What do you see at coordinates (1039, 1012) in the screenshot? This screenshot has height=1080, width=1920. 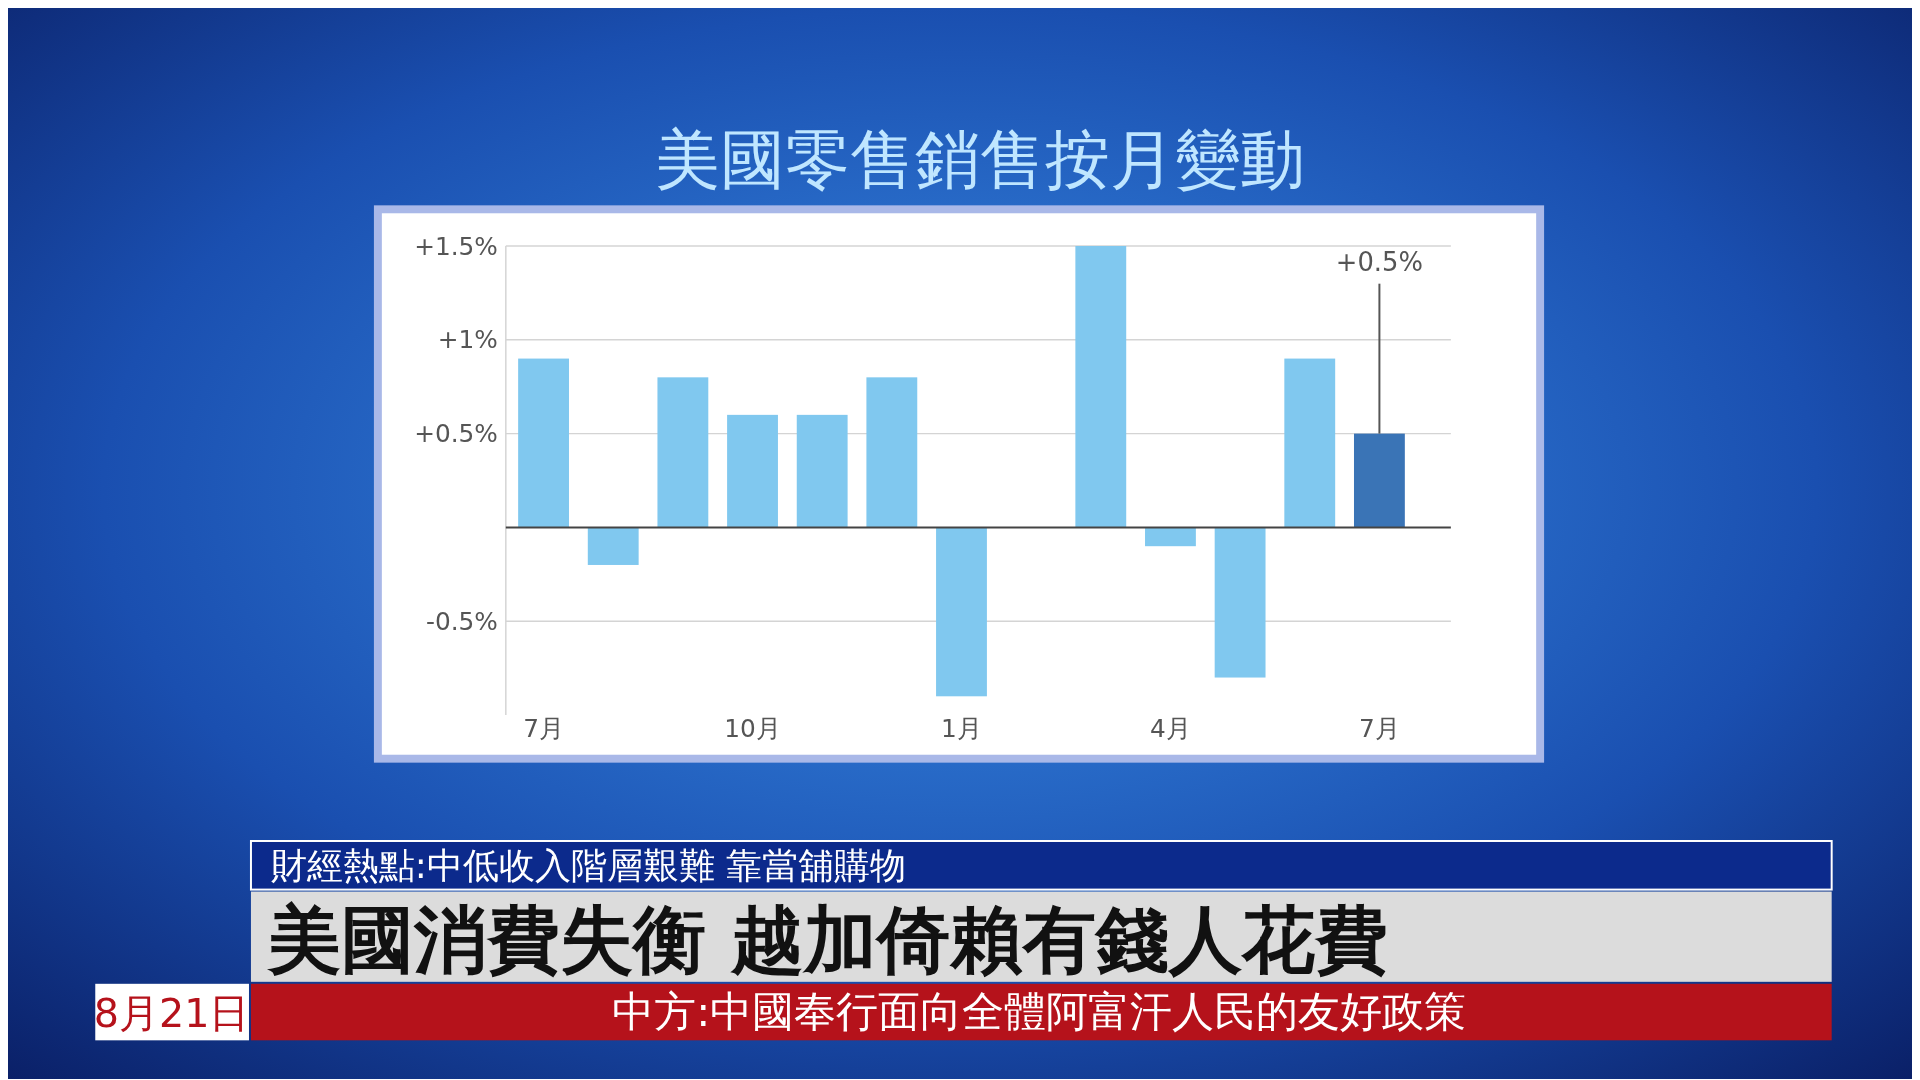 I see `text: 中方:中國奉行面向全體阿富汗人民的友好政策` at bounding box center [1039, 1012].